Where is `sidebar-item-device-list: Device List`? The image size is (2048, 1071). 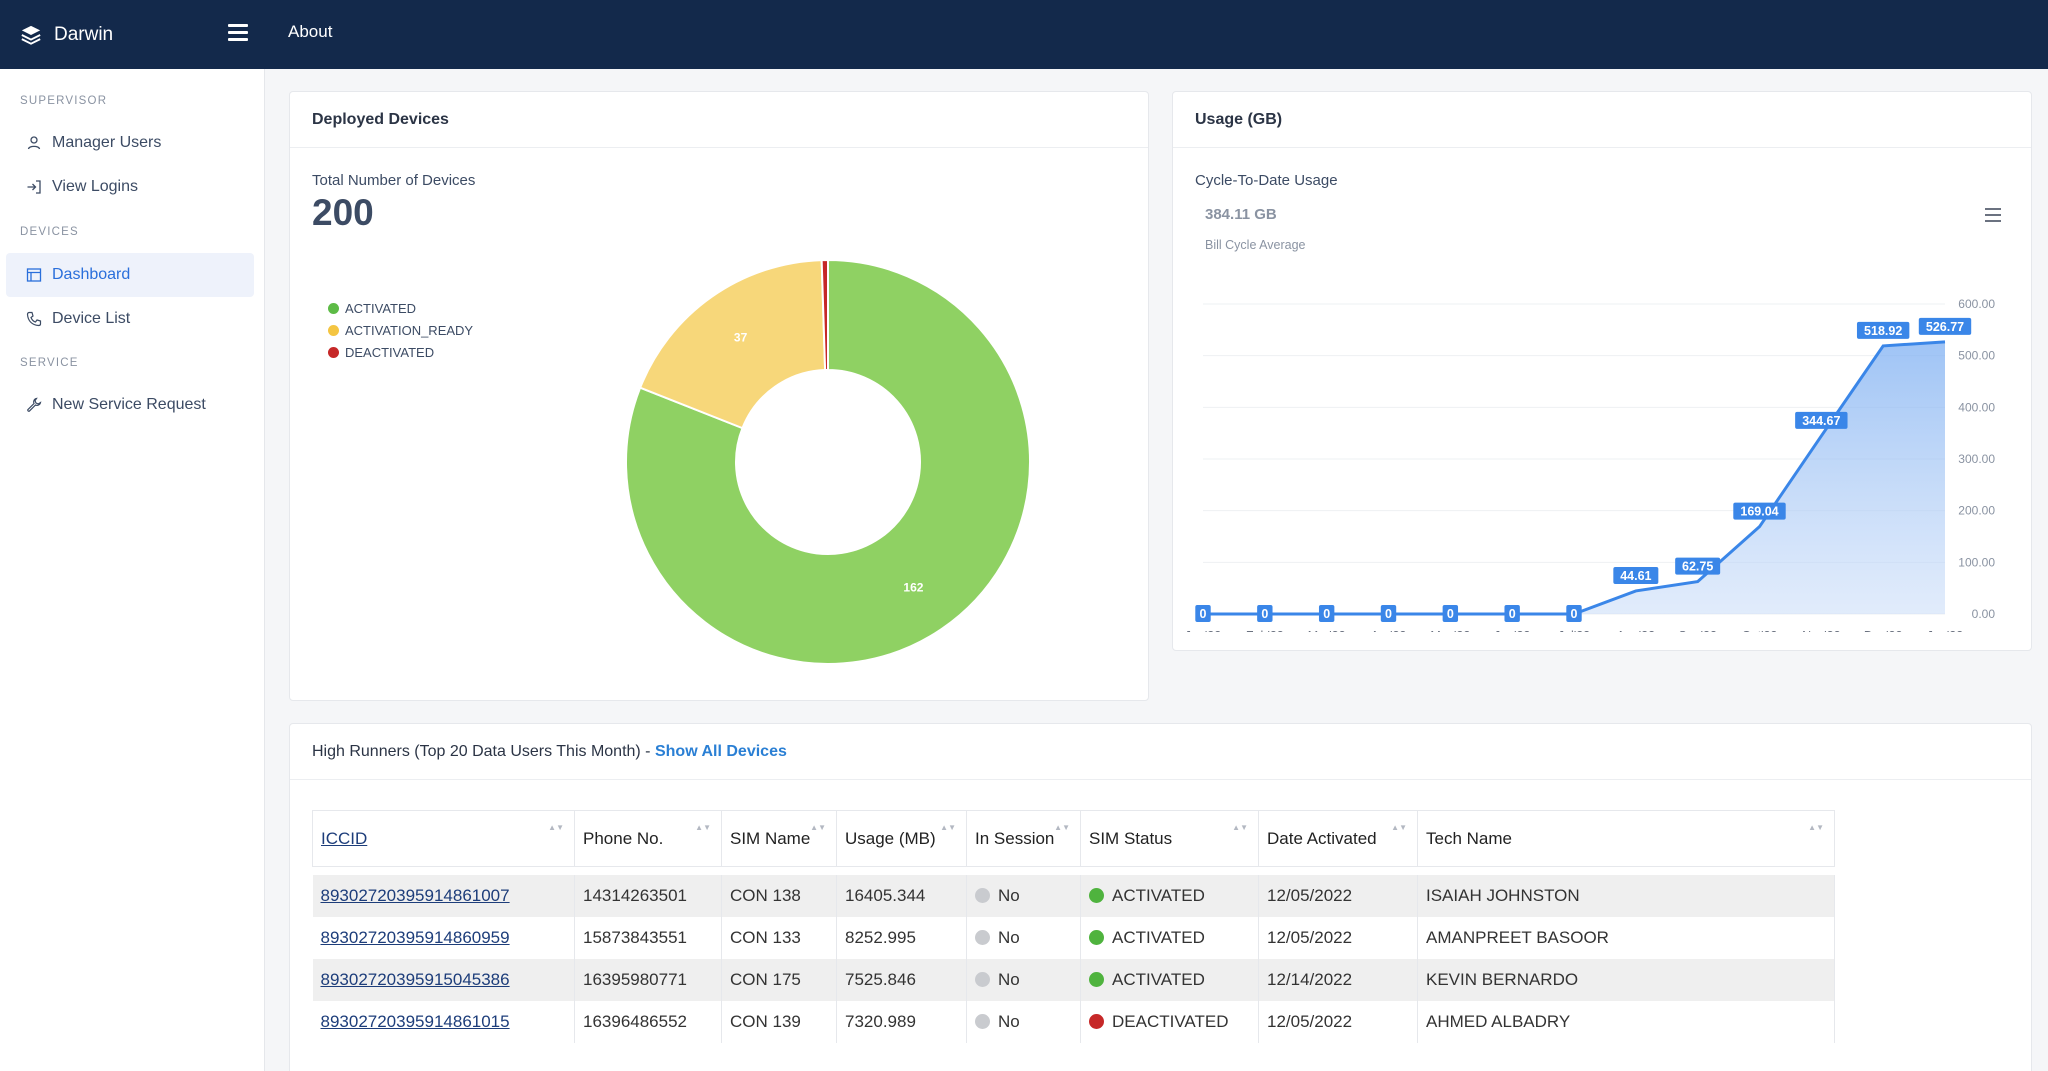 sidebar-item-device-list: Device List is located at coordinates (130, 319).